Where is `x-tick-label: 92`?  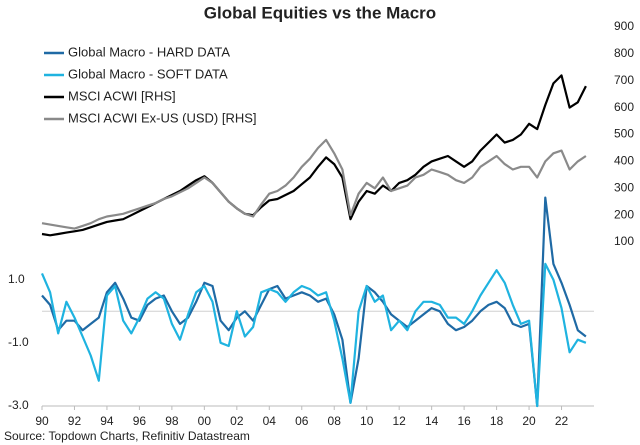 x-tick-label: 92 is located at coordinates (75, 421).